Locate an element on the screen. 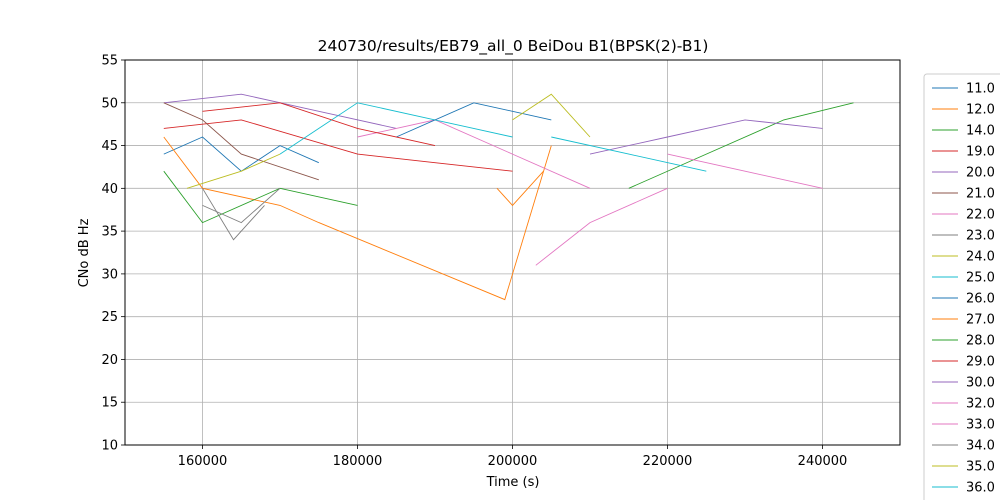 This screenshot has width=1000, height=500. series-line-12.0 is located at coordinates (357, 218).